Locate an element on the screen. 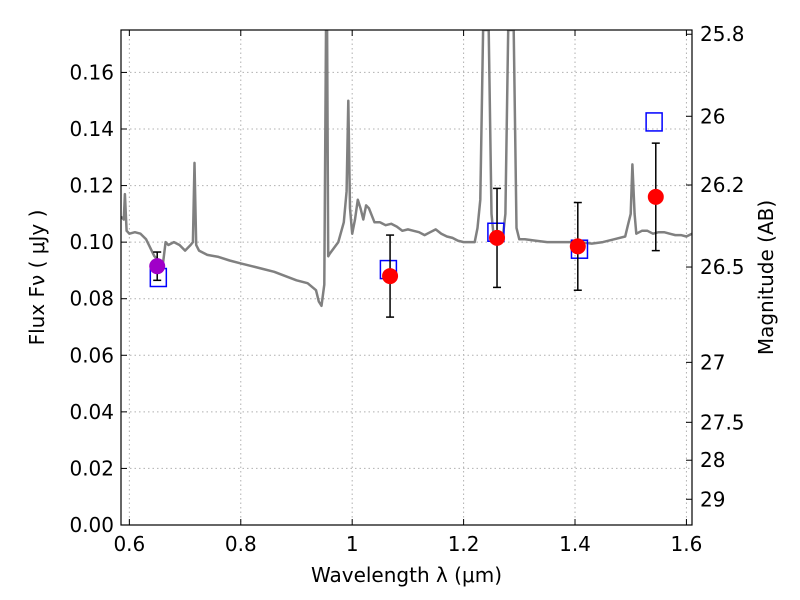  y-axis-title: Flux Fν ( μJy ) is located at coordinates (37, 278).